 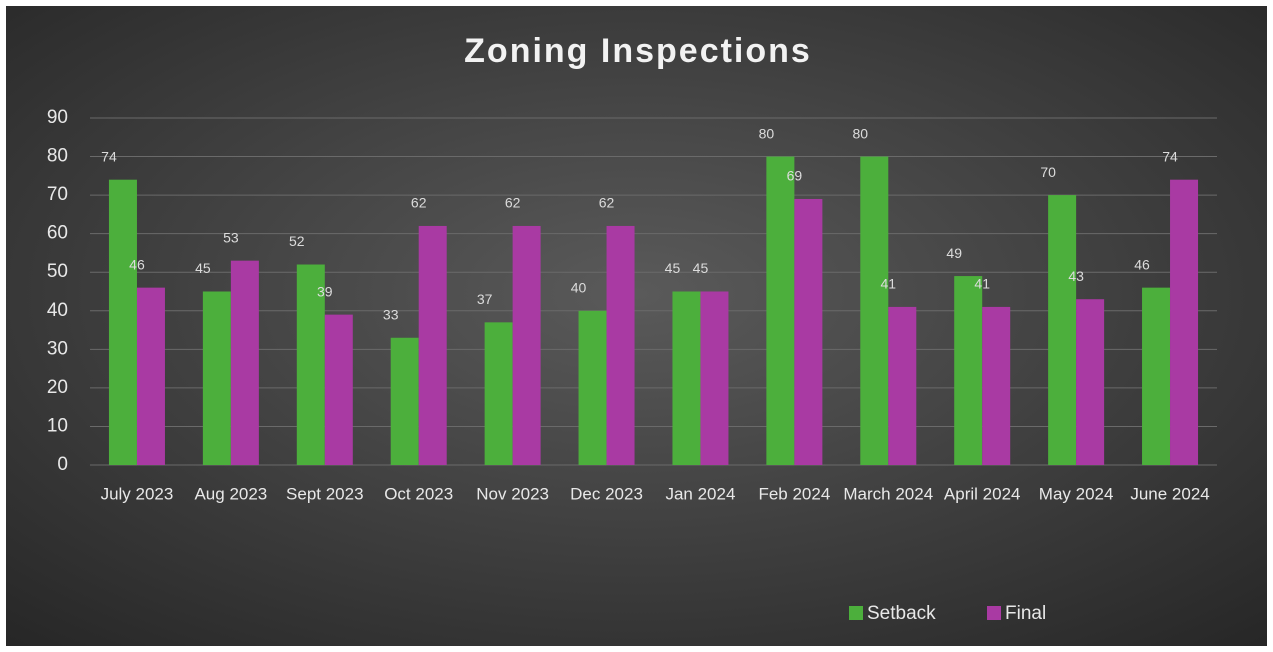 What do you see at coordinates (606, 493) in the screenshot?
I see `x-tick-label: Dec 2023` at bounding box center [606, 493].